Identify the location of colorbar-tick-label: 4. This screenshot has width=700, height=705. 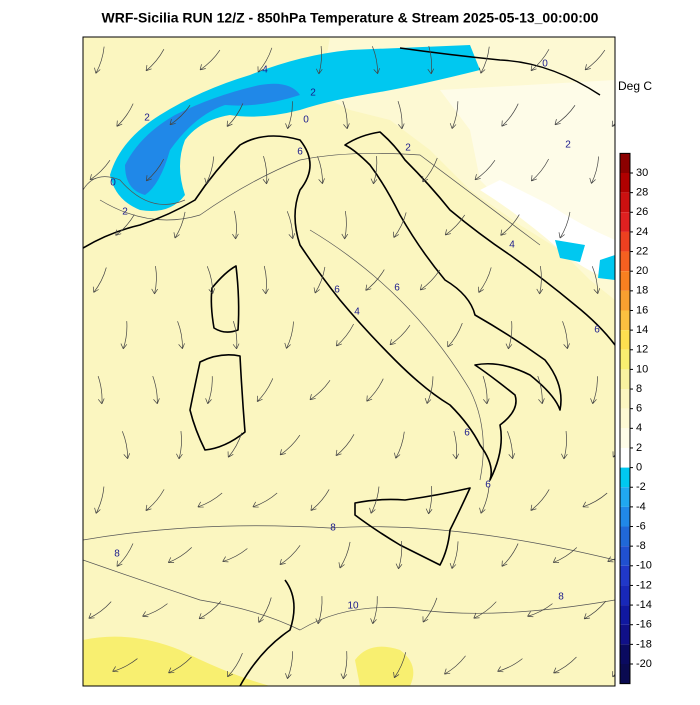
(639, 428).